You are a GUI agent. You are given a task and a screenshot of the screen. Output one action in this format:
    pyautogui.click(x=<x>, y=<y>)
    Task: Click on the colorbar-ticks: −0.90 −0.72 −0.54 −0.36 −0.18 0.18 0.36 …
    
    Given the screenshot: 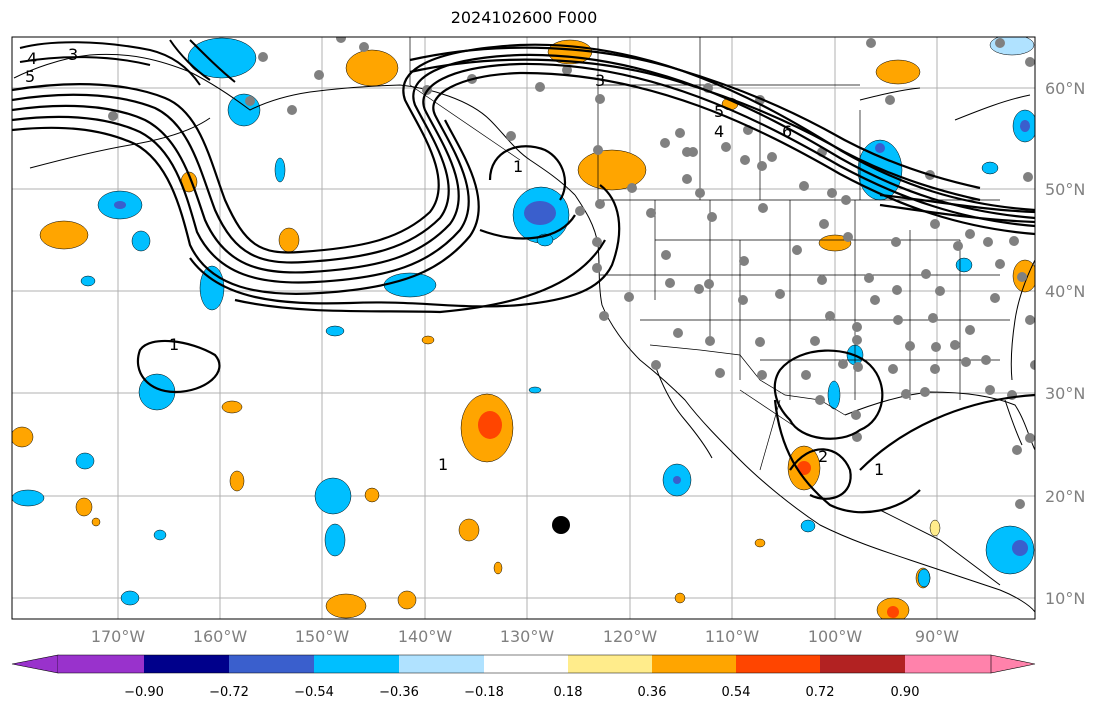 What is the action you would take?
    pyautogui.click(x=521, y=692)
    